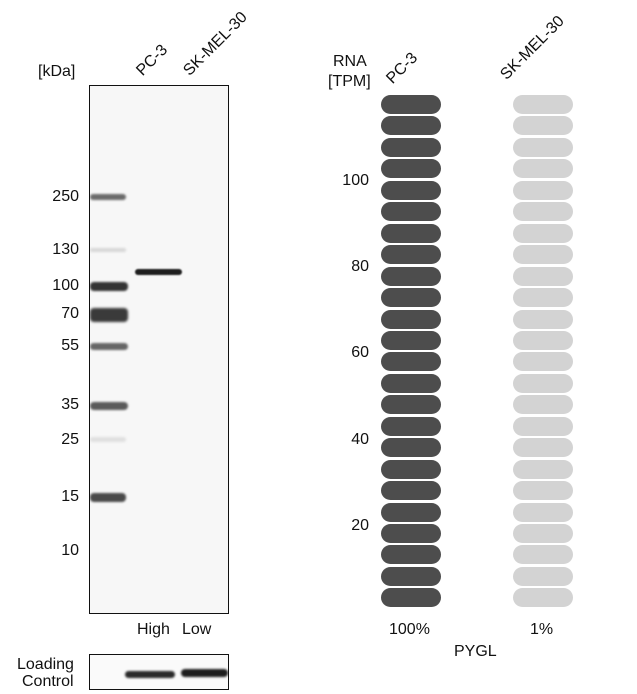  I want to click on marker-label-130: 130, so click(65, 249).